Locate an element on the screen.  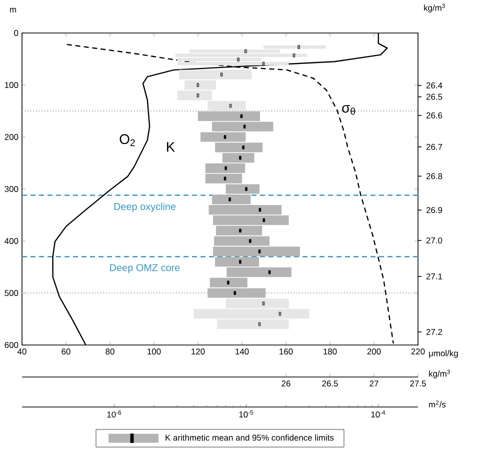
series-label: O$_{2}$ is located at coordinates (127, 140).